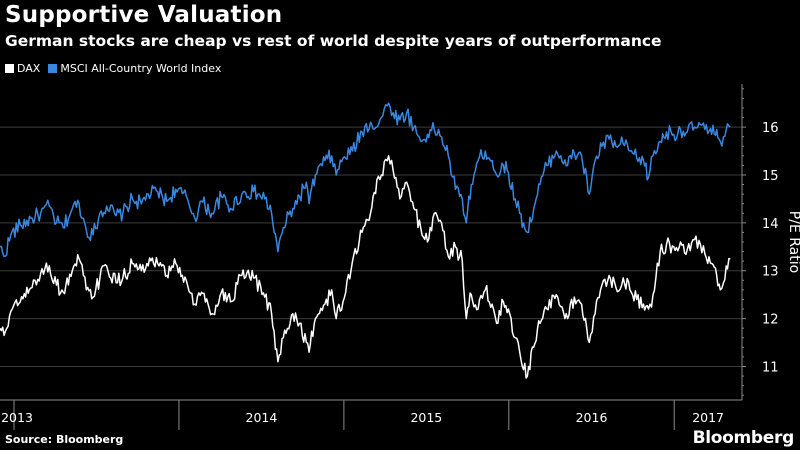 The height and width of the screenshot is (450, 800). Describe the element at coordinates (141, 68) in the screenshot. I see `legend-label-msci: MSCI All-Country World Index` at that location.